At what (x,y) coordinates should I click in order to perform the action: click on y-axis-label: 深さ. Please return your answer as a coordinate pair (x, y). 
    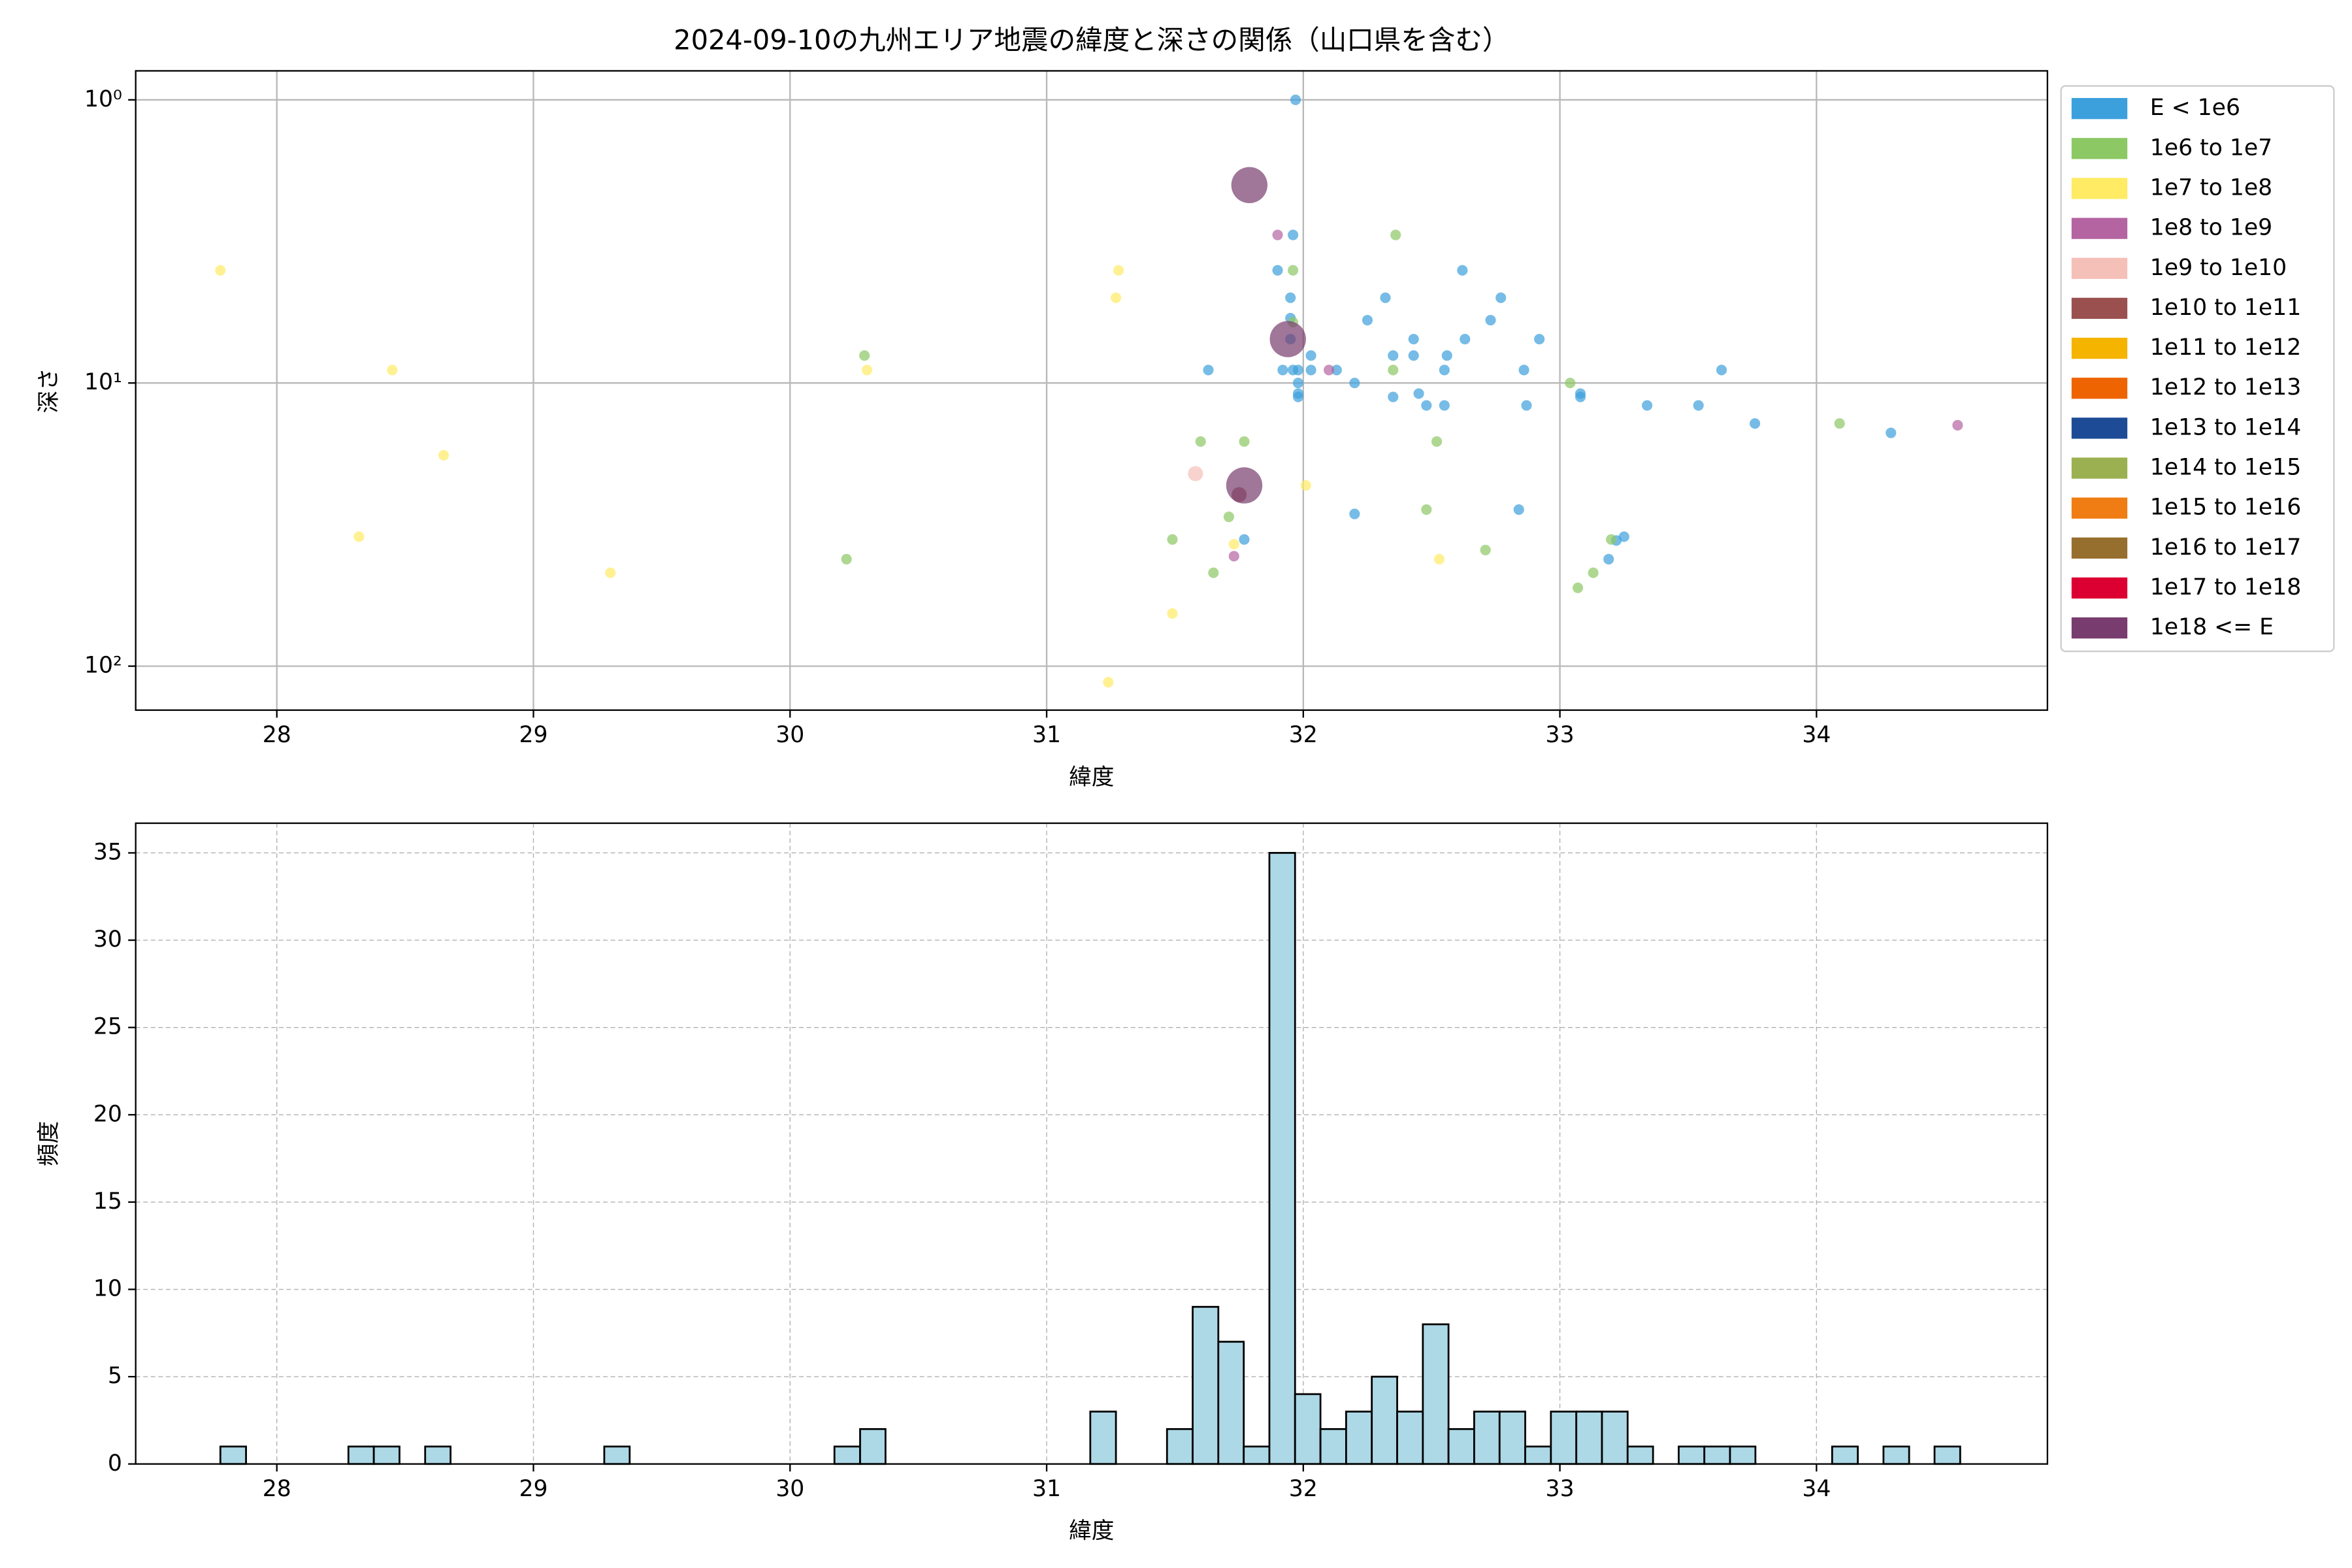
    Looking at the image, I should click on (49, 390).